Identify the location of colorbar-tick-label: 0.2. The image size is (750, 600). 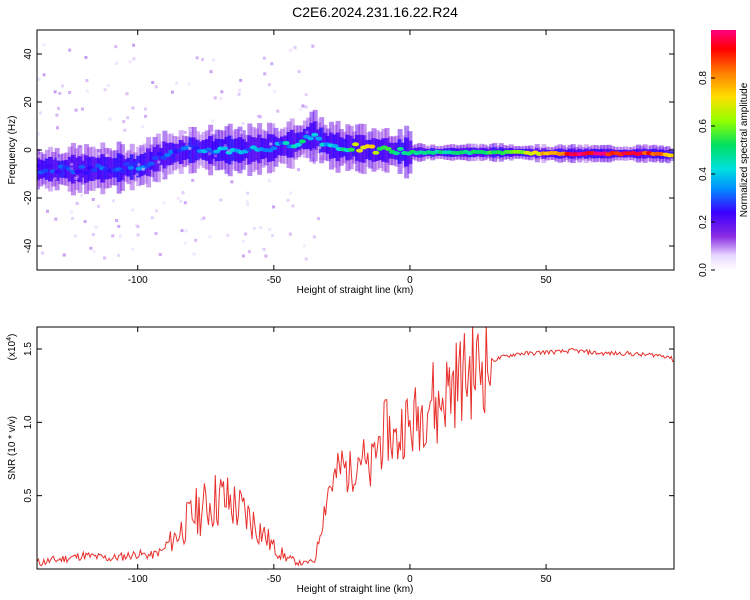
(703, 222).